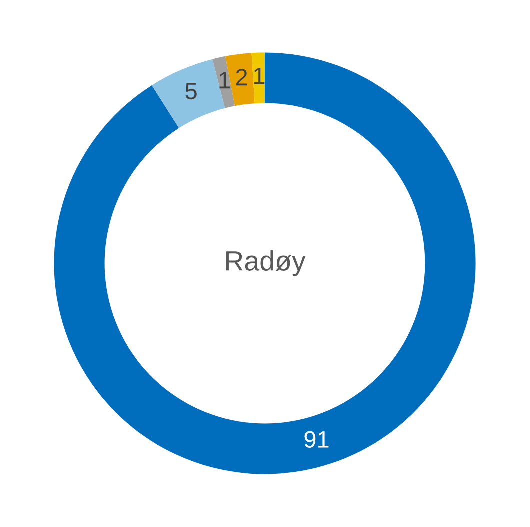 Image resolution: width=530 pixels, height=527 pixels. What do you see at coordinates (266, 263) in the screenshot?
I see `text: Radøy` at bounding box center [266, 263].